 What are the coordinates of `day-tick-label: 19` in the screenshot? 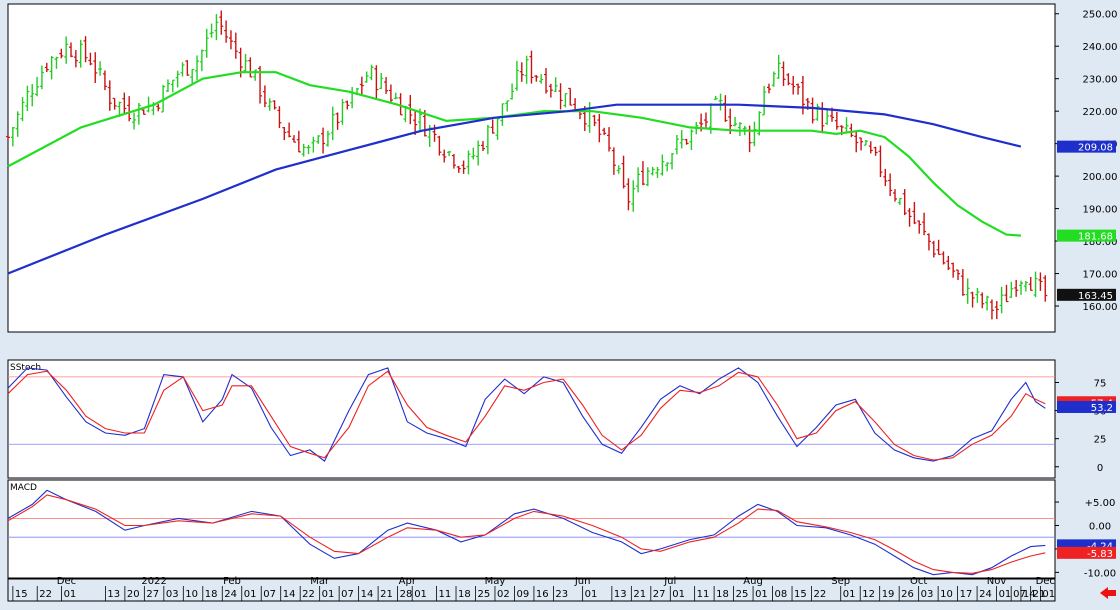 It's located at (888, 594).